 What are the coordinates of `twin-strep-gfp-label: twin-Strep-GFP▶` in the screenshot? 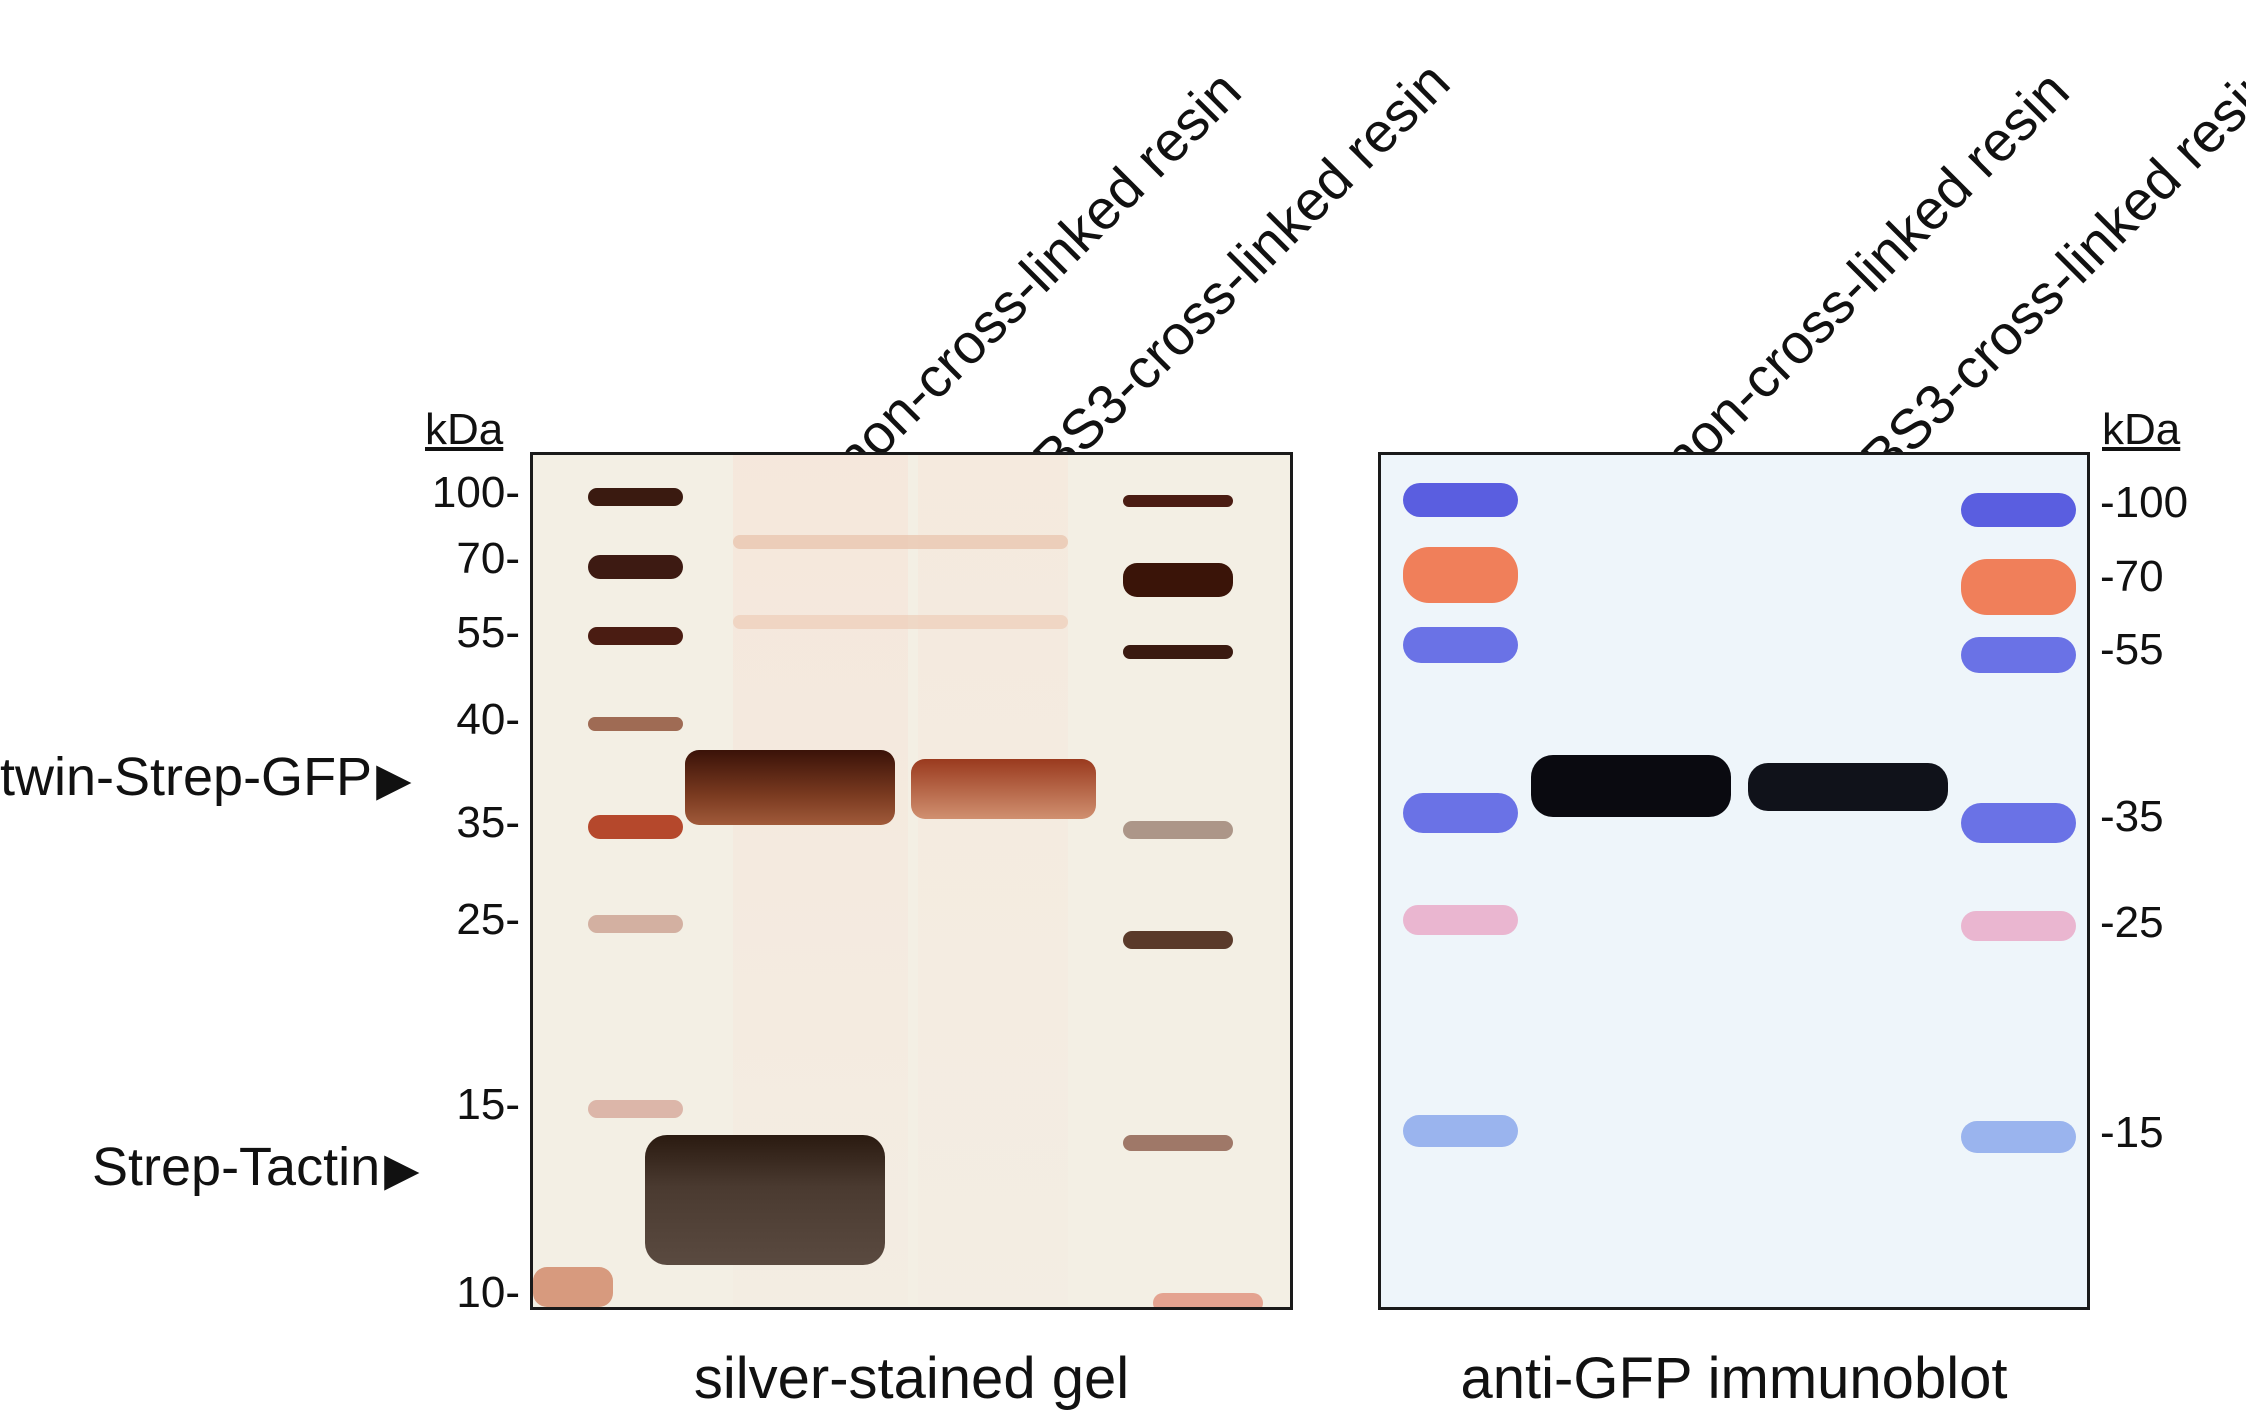 It's located at (205, 777).